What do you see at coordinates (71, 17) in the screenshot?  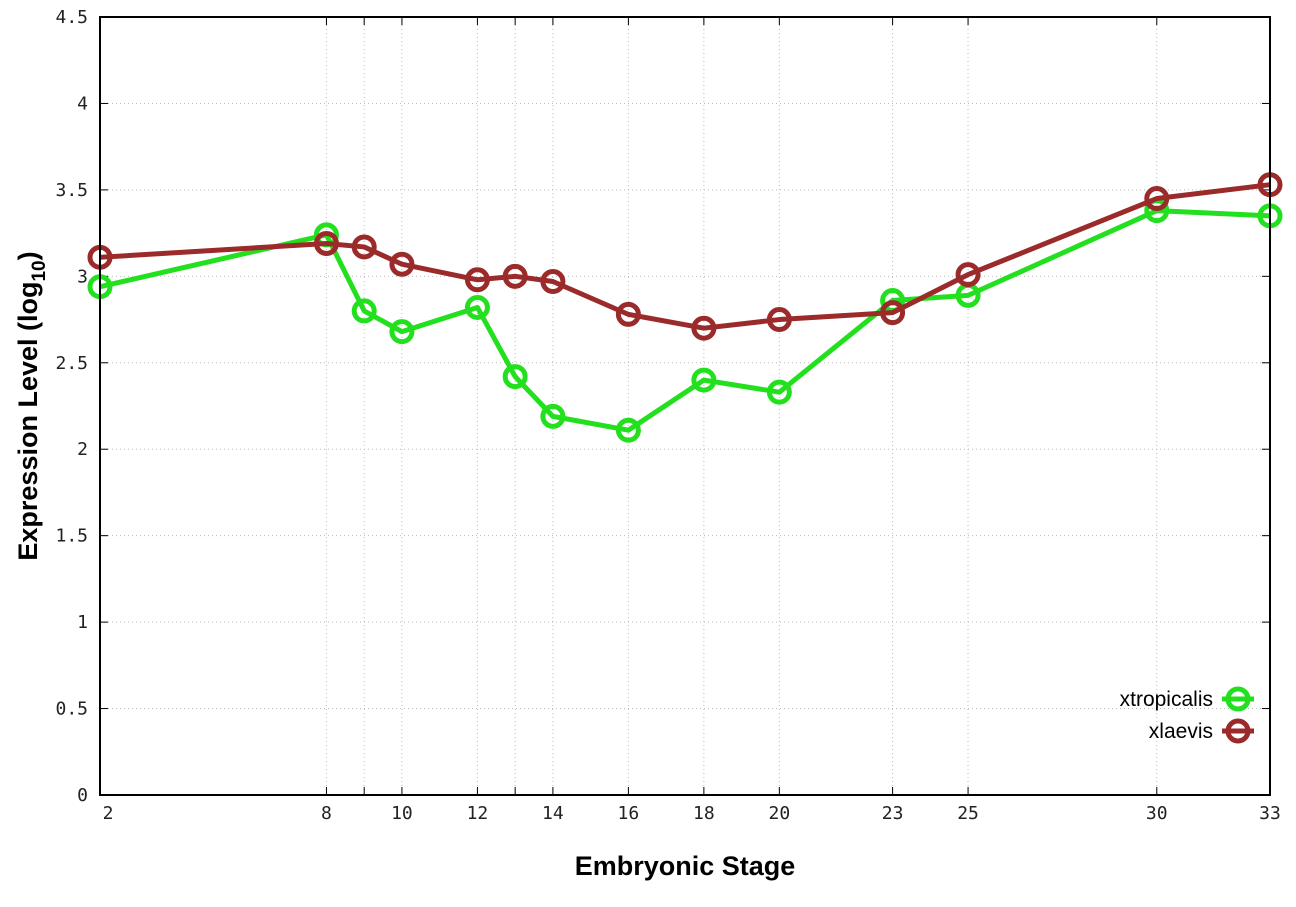 I see `y-tick-label: 4.5` at bounding box center [71, 17].